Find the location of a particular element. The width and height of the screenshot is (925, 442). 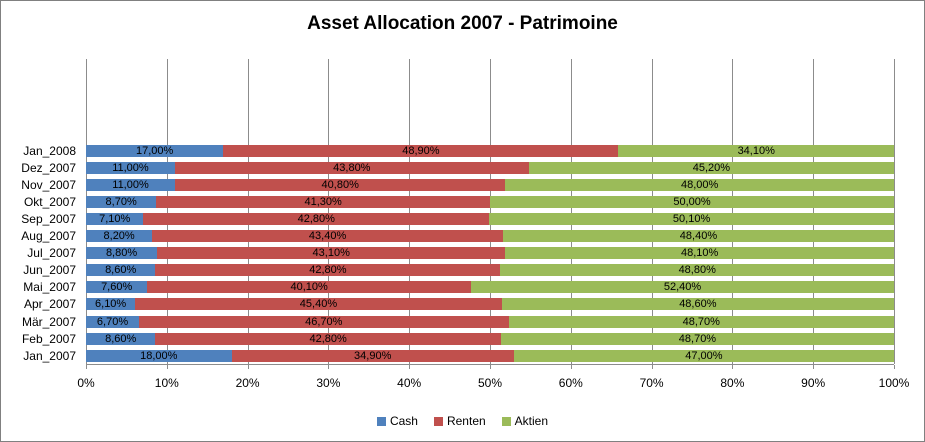

bar-segment-renten: 48,90% is located at coordinates (421, 151).